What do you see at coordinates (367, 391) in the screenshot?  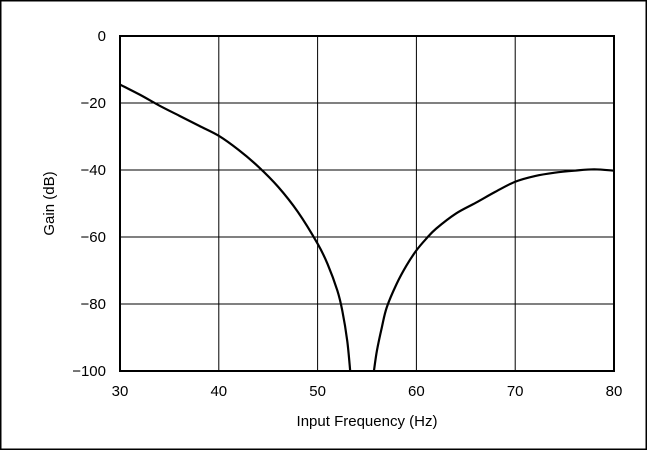 I see `x-axis-ticks: 30 40 50 60 70 80` at bounding box center [367, 391].